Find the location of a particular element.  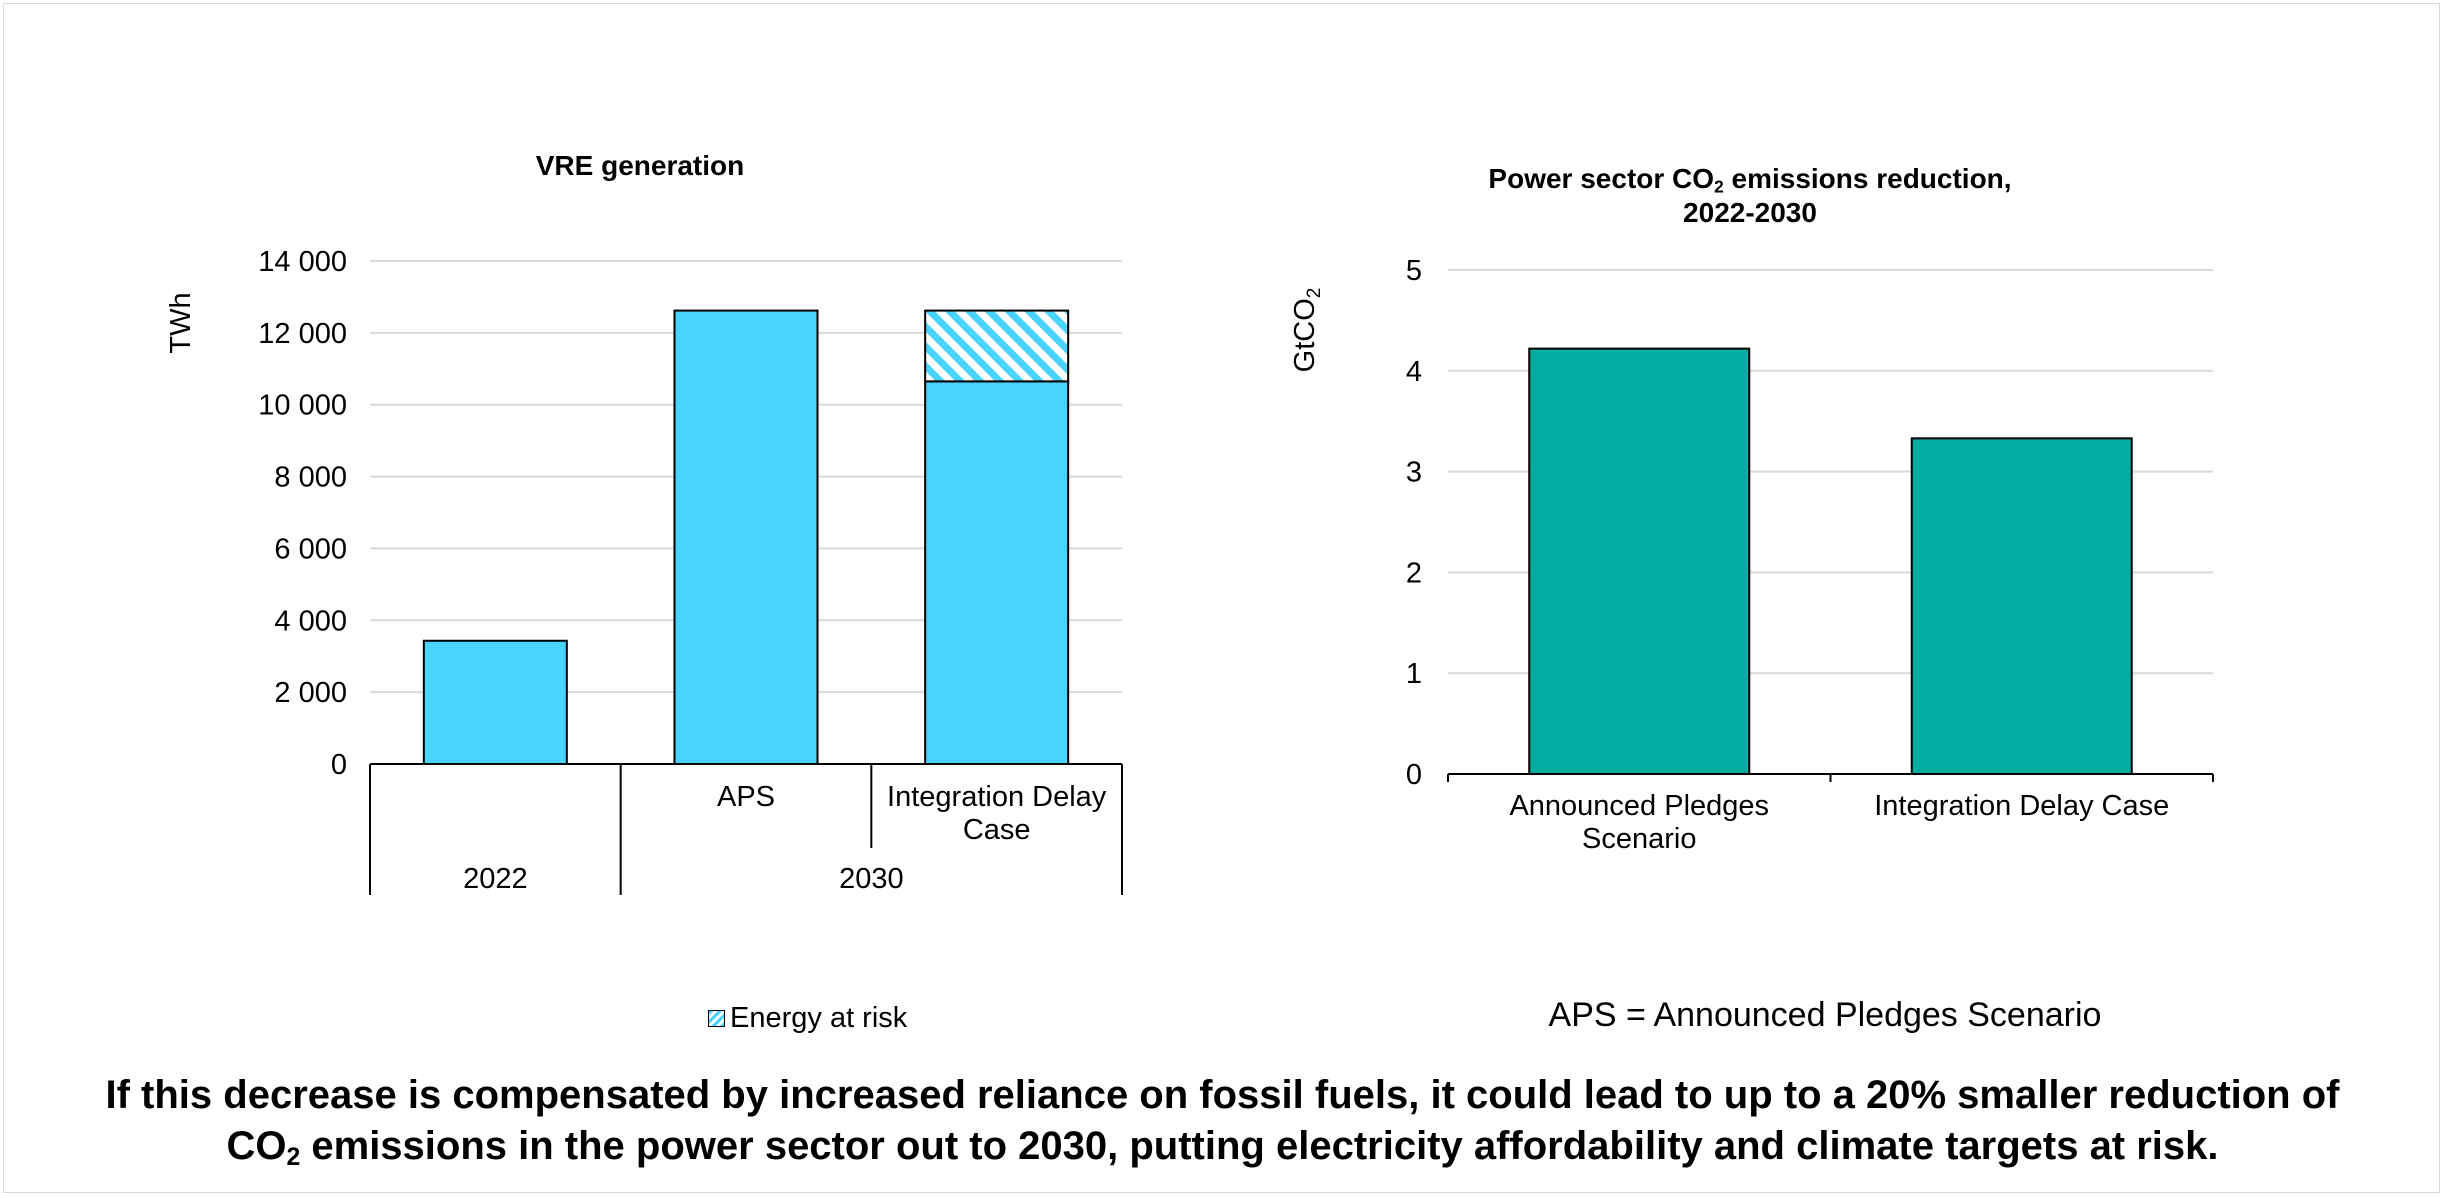

legend: Energy at risk is located at coordinates (807, 1018).